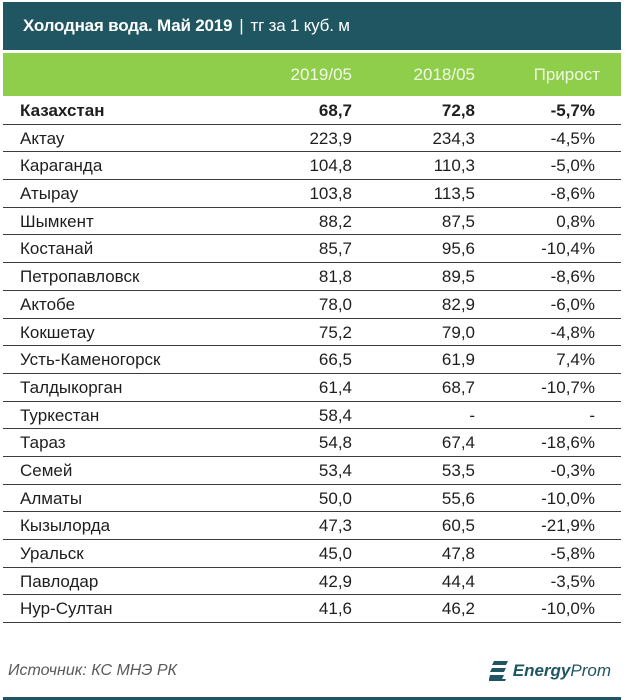  Describe the element at coordinates (335, 415) in the screenshot. I see `value-2019-cell: 58,4` at that location.